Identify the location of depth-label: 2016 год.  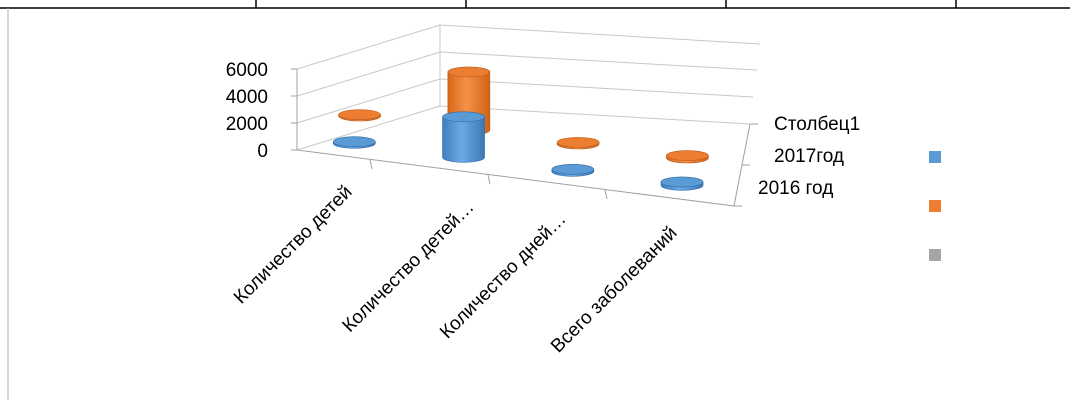
(795, 188).